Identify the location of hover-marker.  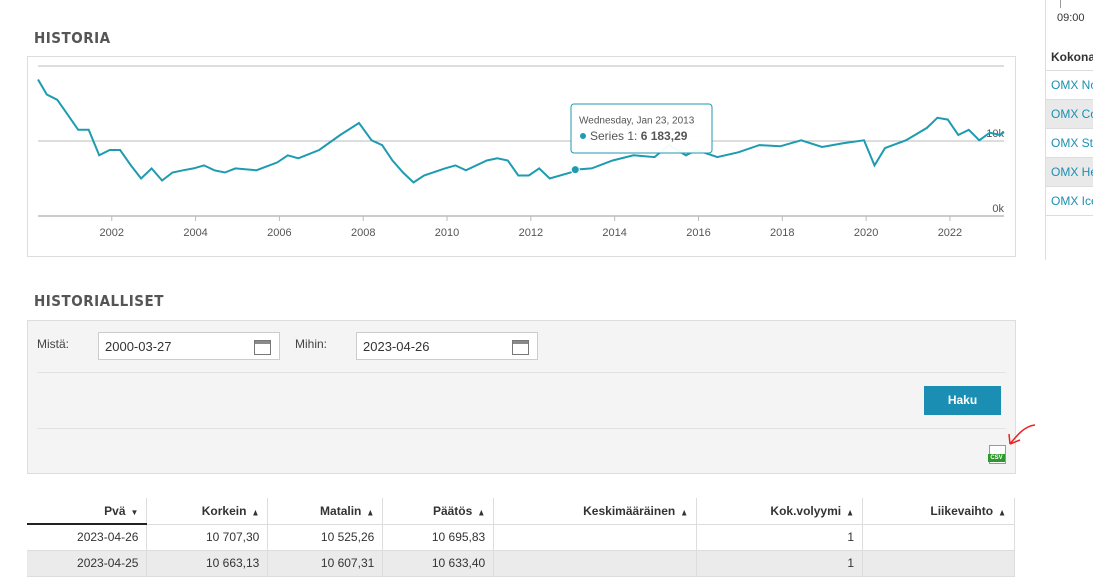
(575, 170).